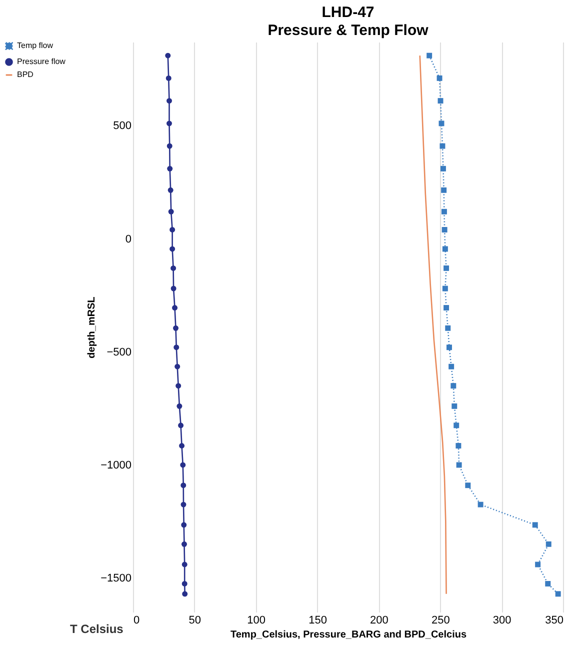 The height and width of the screenshot is (649, 572). Describe the element at coordinates (25, 74) in the screenshot. I see `legend-label: BPD` at that location.